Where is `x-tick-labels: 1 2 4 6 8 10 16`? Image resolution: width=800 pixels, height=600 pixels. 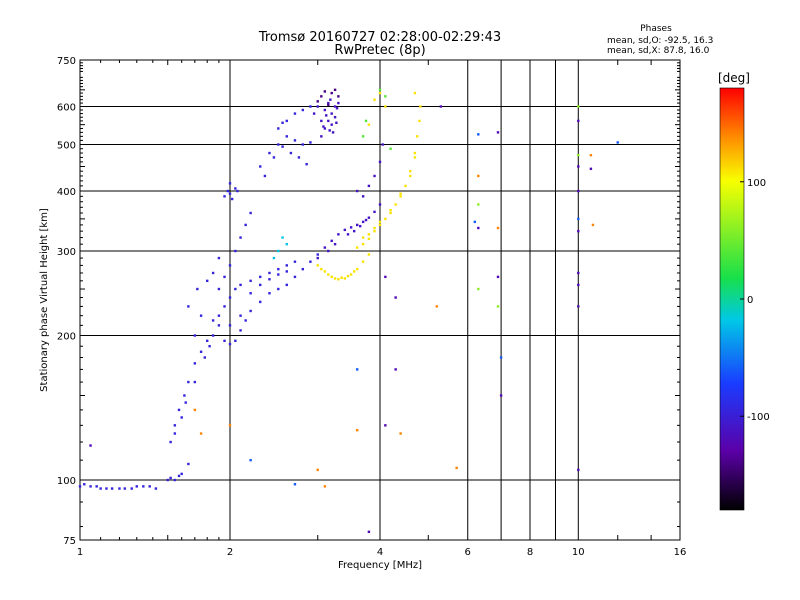
x-tick-labels: 1 2 4 6 8 10 16 is located at coordinates (382, 552).